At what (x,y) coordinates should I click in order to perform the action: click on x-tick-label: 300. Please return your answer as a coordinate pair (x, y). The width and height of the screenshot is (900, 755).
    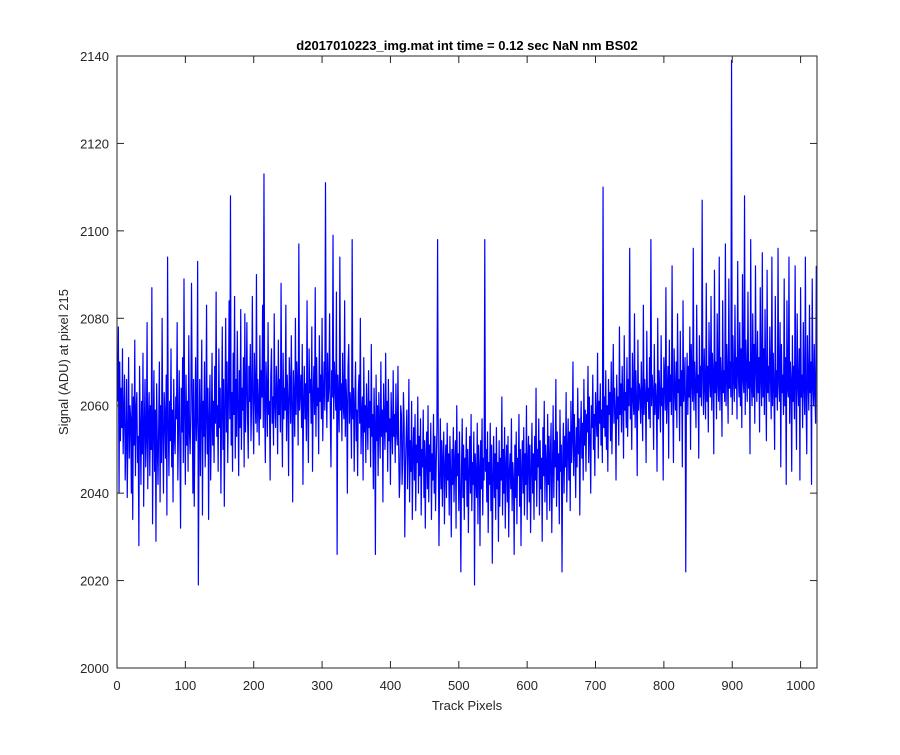
    Looking at the image, I should click on (322, 685).